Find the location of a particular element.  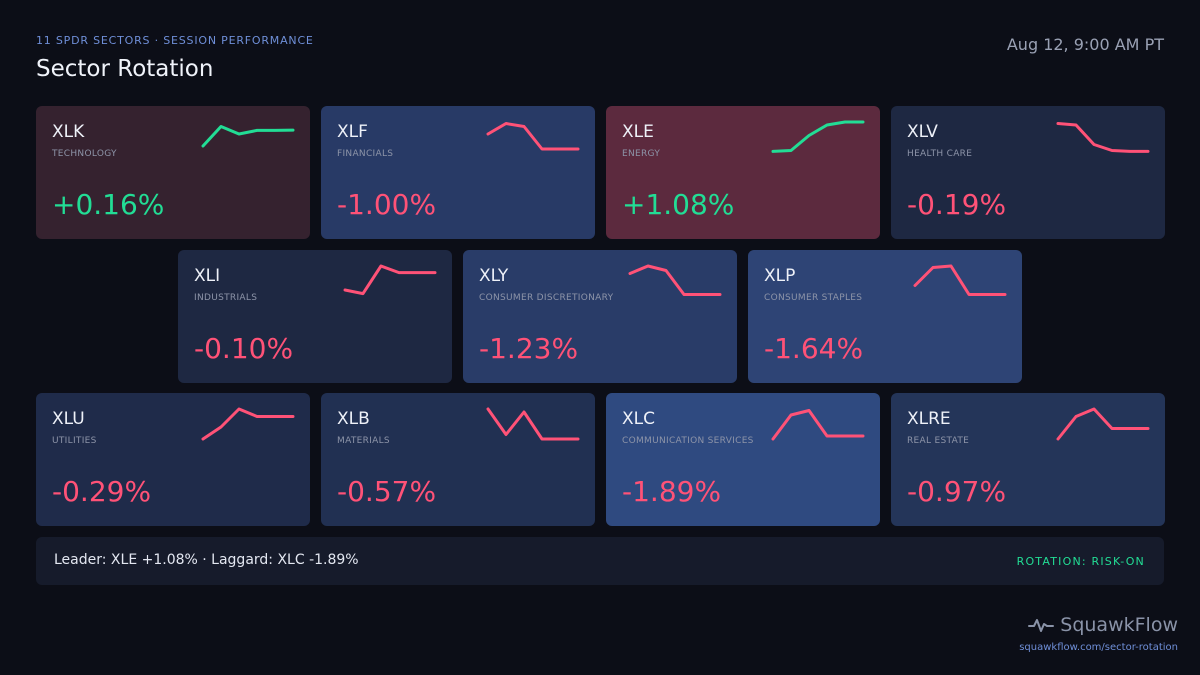

sector-name: REAL ESTATE is located at coordinates (938, 441).